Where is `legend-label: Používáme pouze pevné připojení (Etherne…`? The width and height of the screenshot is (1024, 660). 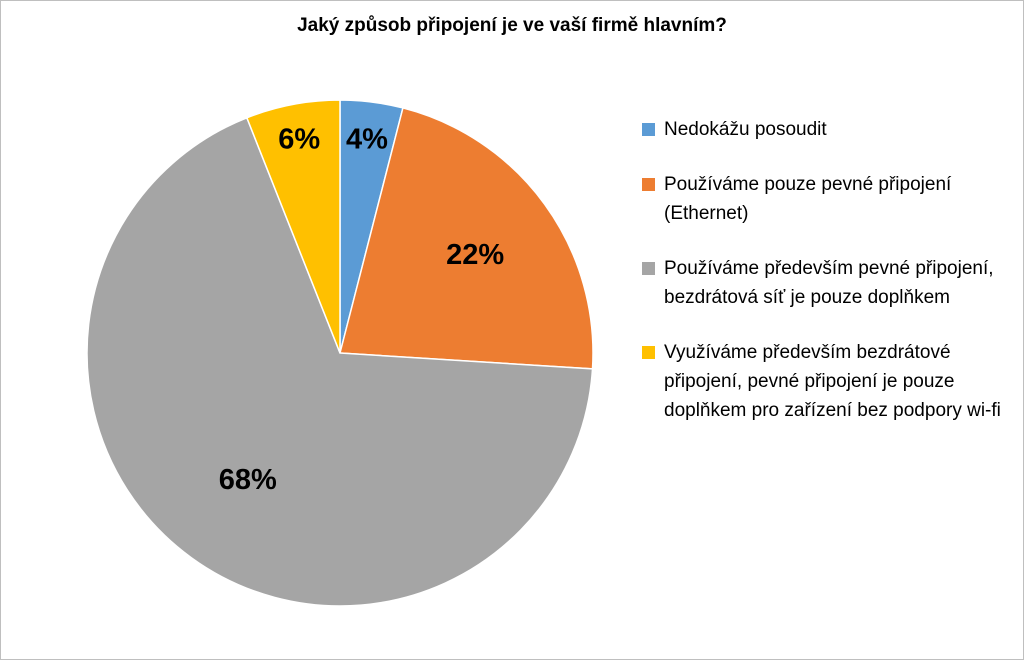
legend-label: Používáme pouze pevné připojení (Etherne… is located at coordinates (808, 199).